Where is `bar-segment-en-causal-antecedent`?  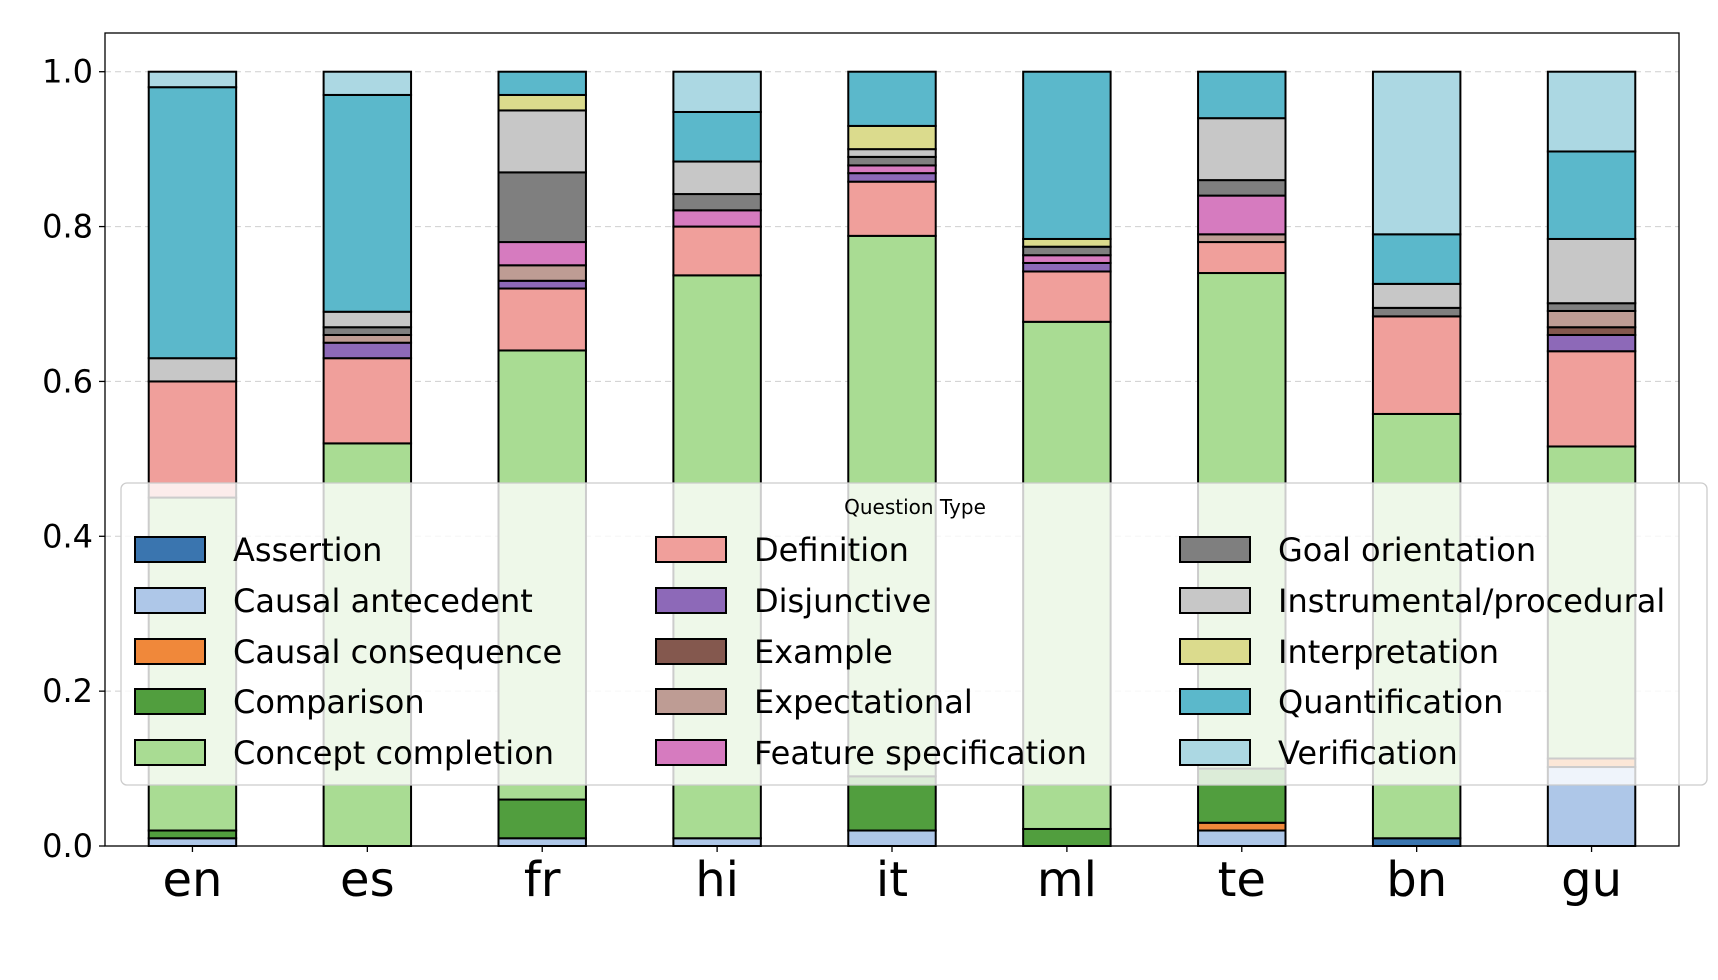 bar-segment-en-causal-antecedent is located at coordinates (192, 842).